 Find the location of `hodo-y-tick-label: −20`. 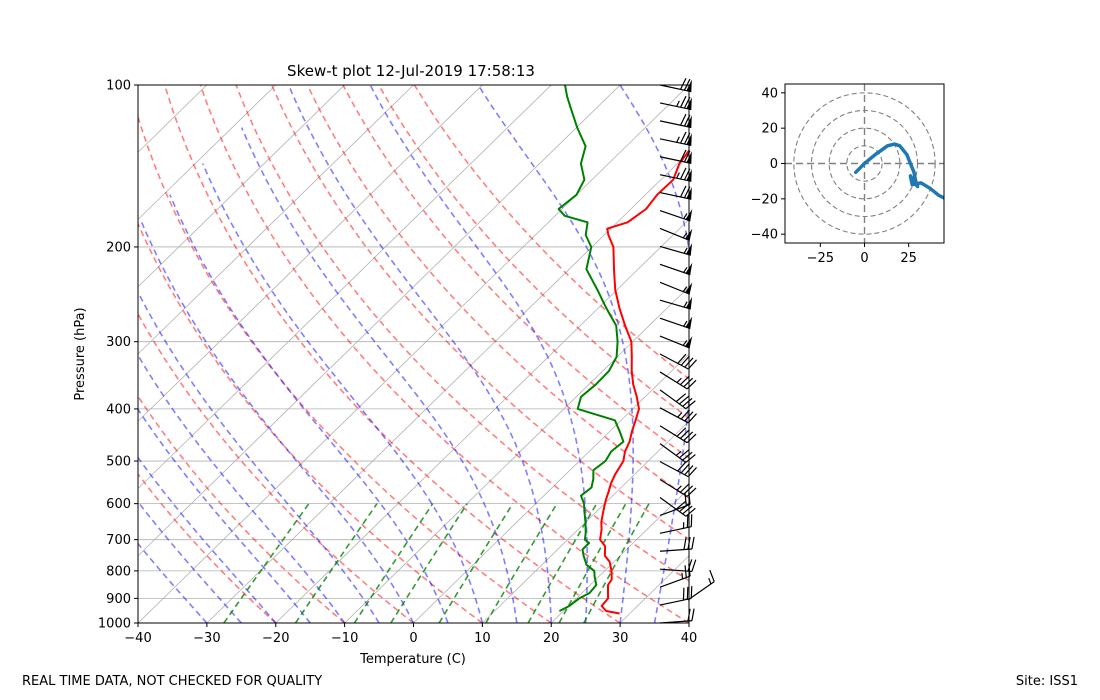

hodo-y-tick-label: −20 is located at coordinates (764, 199).